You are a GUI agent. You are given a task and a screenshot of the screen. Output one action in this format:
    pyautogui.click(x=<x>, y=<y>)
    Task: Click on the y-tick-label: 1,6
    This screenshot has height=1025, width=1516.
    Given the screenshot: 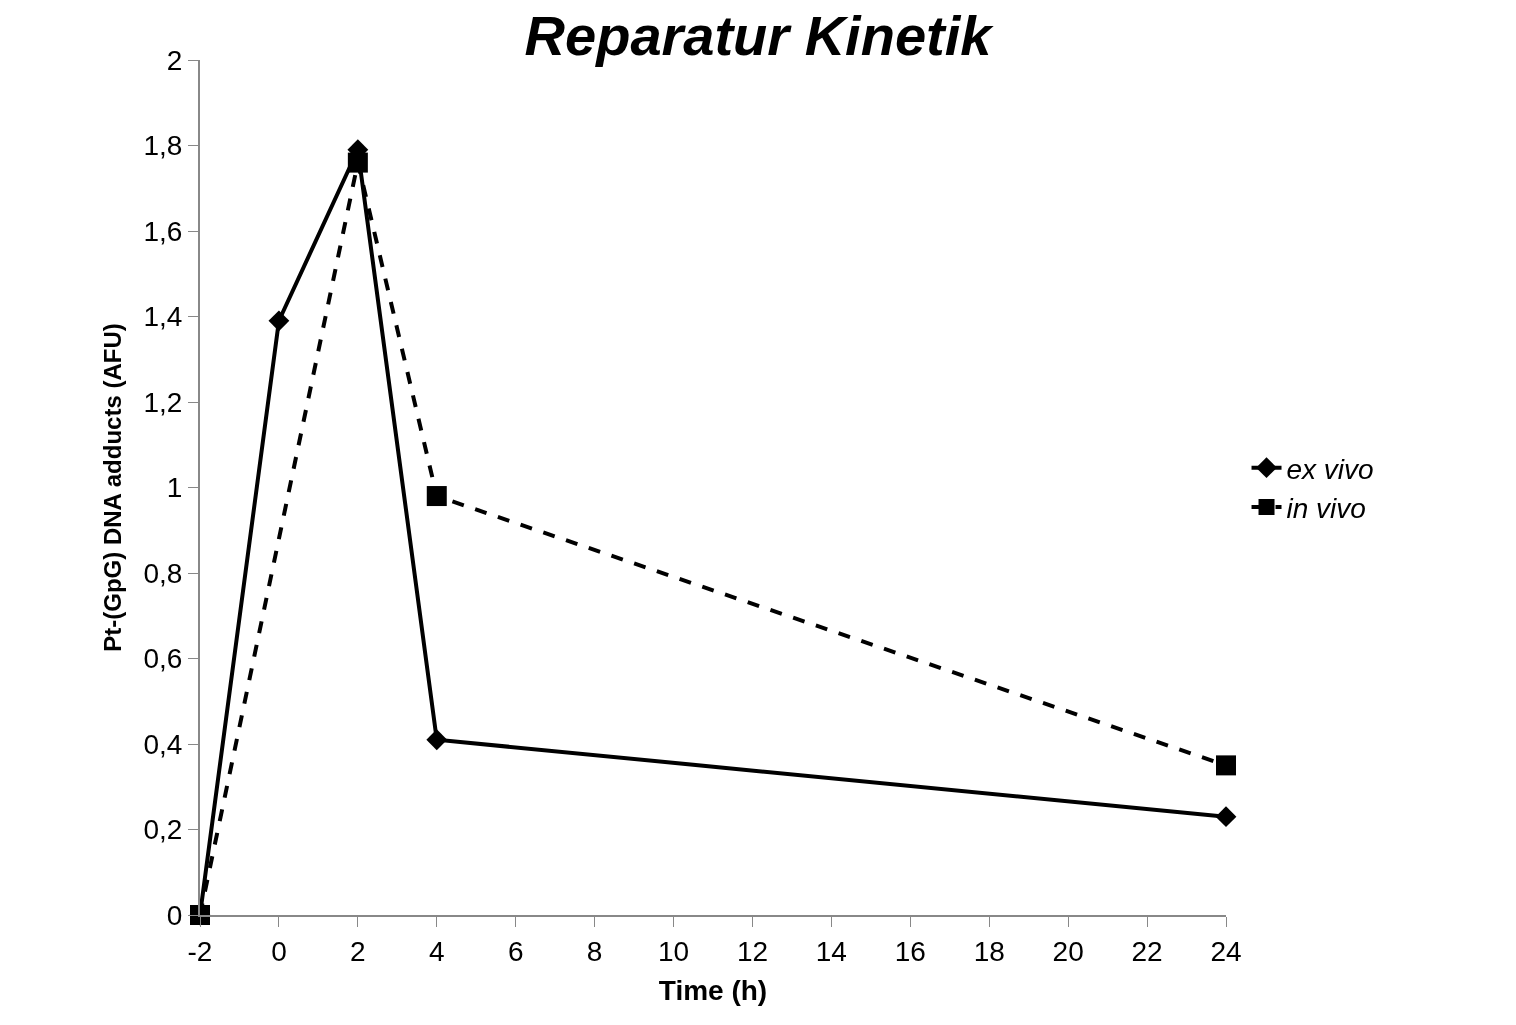 What is the action you would take?
    pyautogui.click(x=163, y=231)
    